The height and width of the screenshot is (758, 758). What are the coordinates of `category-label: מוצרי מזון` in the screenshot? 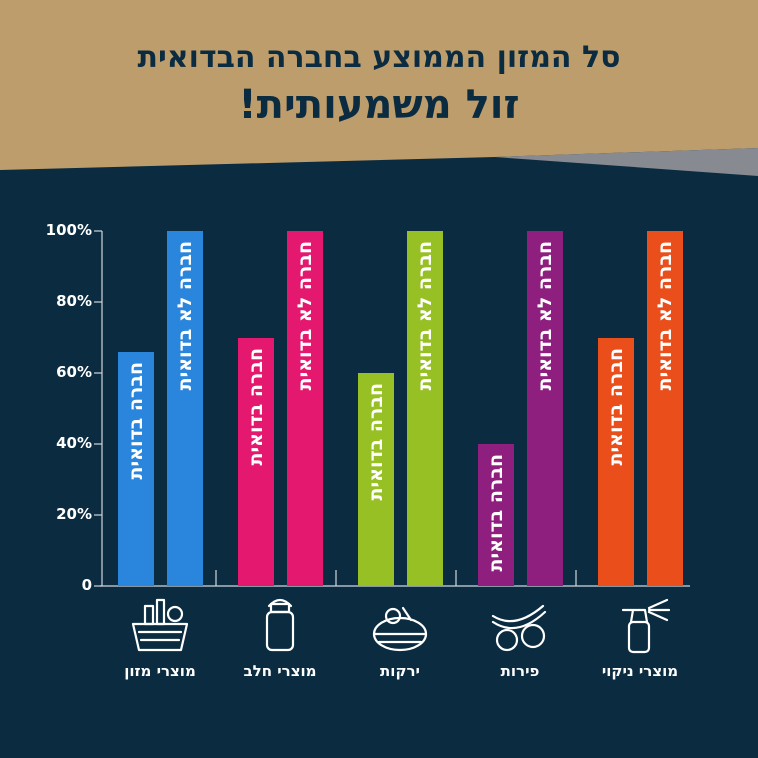 It's located at (160, 671).